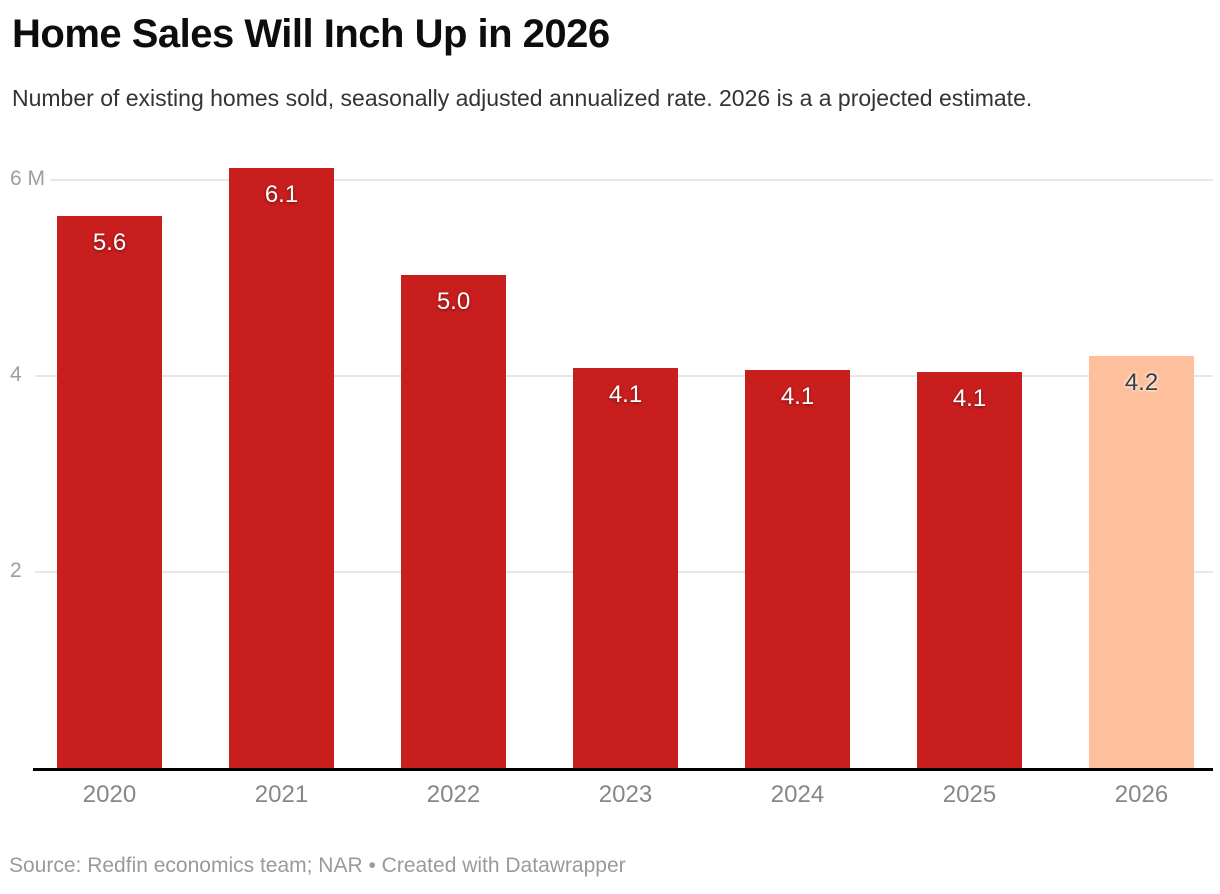 This screenshot has width=1220, height=894. Describe the element at coordinates (1141, 382) in the screenshot. I see `bar-value-label: 4.2` at that location.